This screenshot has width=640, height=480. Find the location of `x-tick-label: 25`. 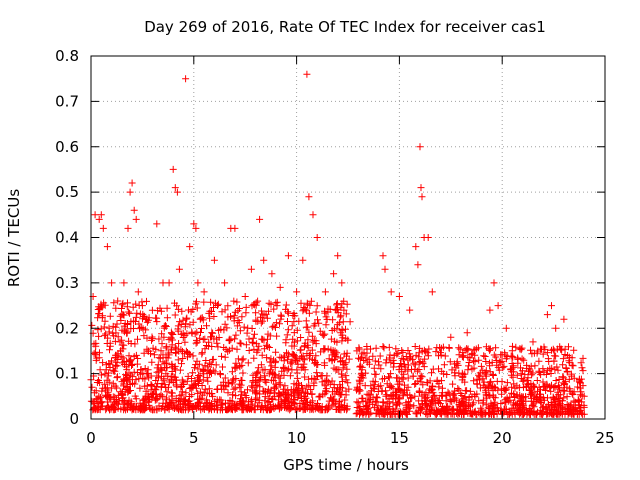

x-tick-label: 25 is located at coordinates (604, 438).